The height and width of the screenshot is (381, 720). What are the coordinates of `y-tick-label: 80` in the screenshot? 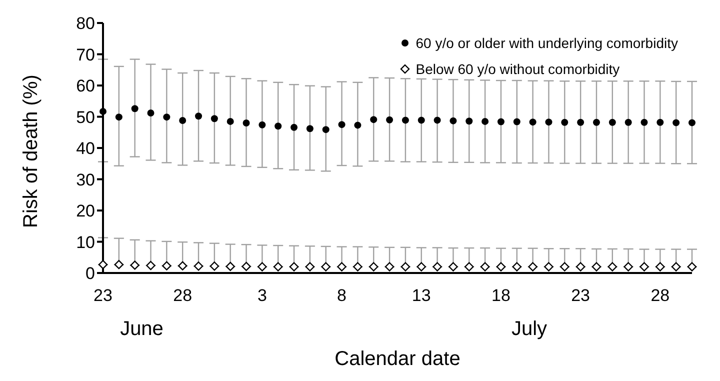 It's located at (85, 24).